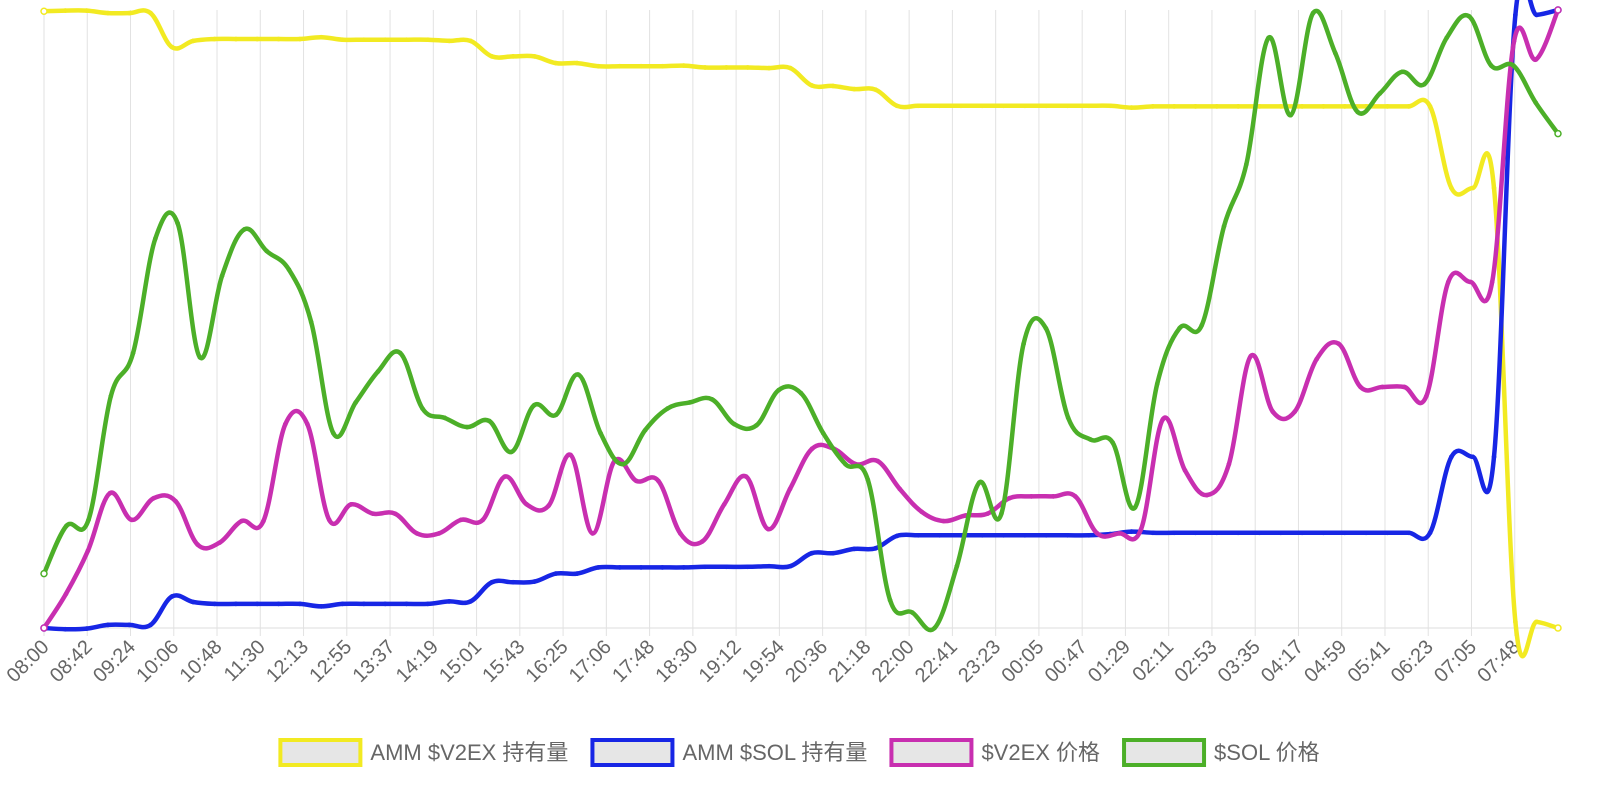 The height and width of the screenshot is (800, 1600). What do you see at coordinates (1196, 661) in the screenshot?
I see `x-tick-label: 02:53` at bounding box center [1196, 661].